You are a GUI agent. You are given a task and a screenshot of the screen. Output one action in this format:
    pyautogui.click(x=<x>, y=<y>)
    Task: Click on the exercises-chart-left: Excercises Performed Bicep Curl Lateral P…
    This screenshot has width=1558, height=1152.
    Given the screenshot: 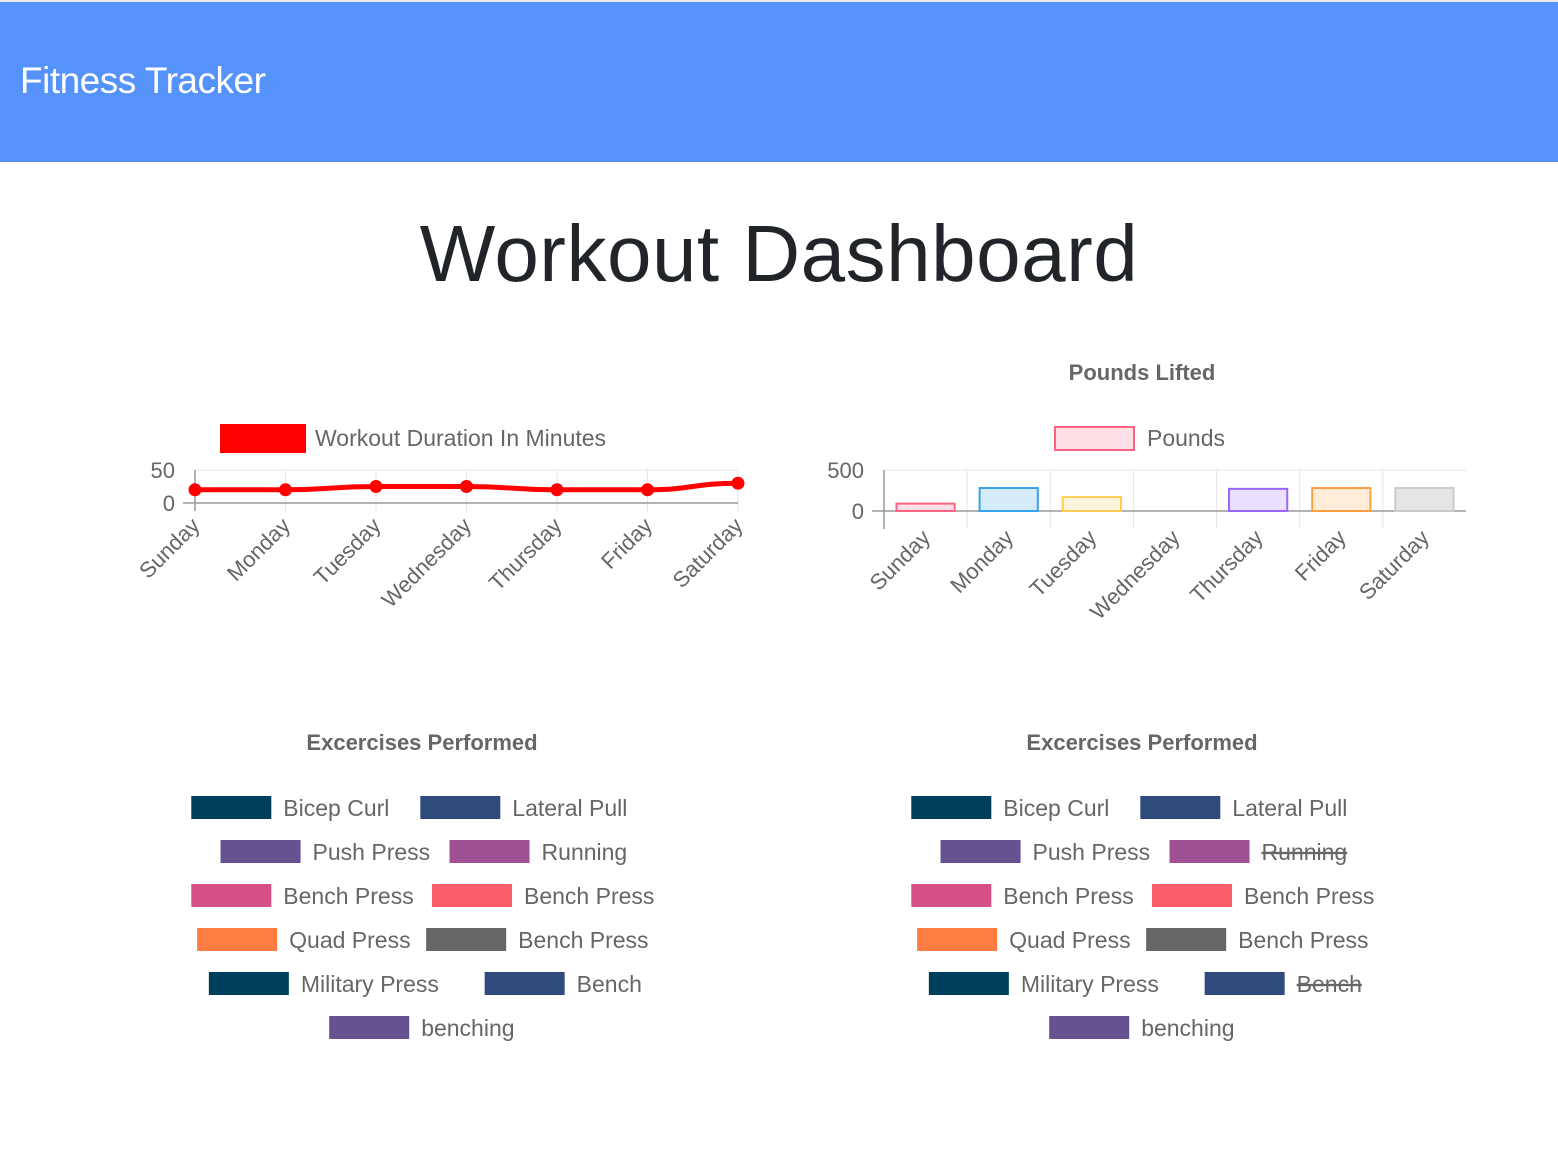 What is the action you would take?
    pyautogui.click(x=422, y=885)
    